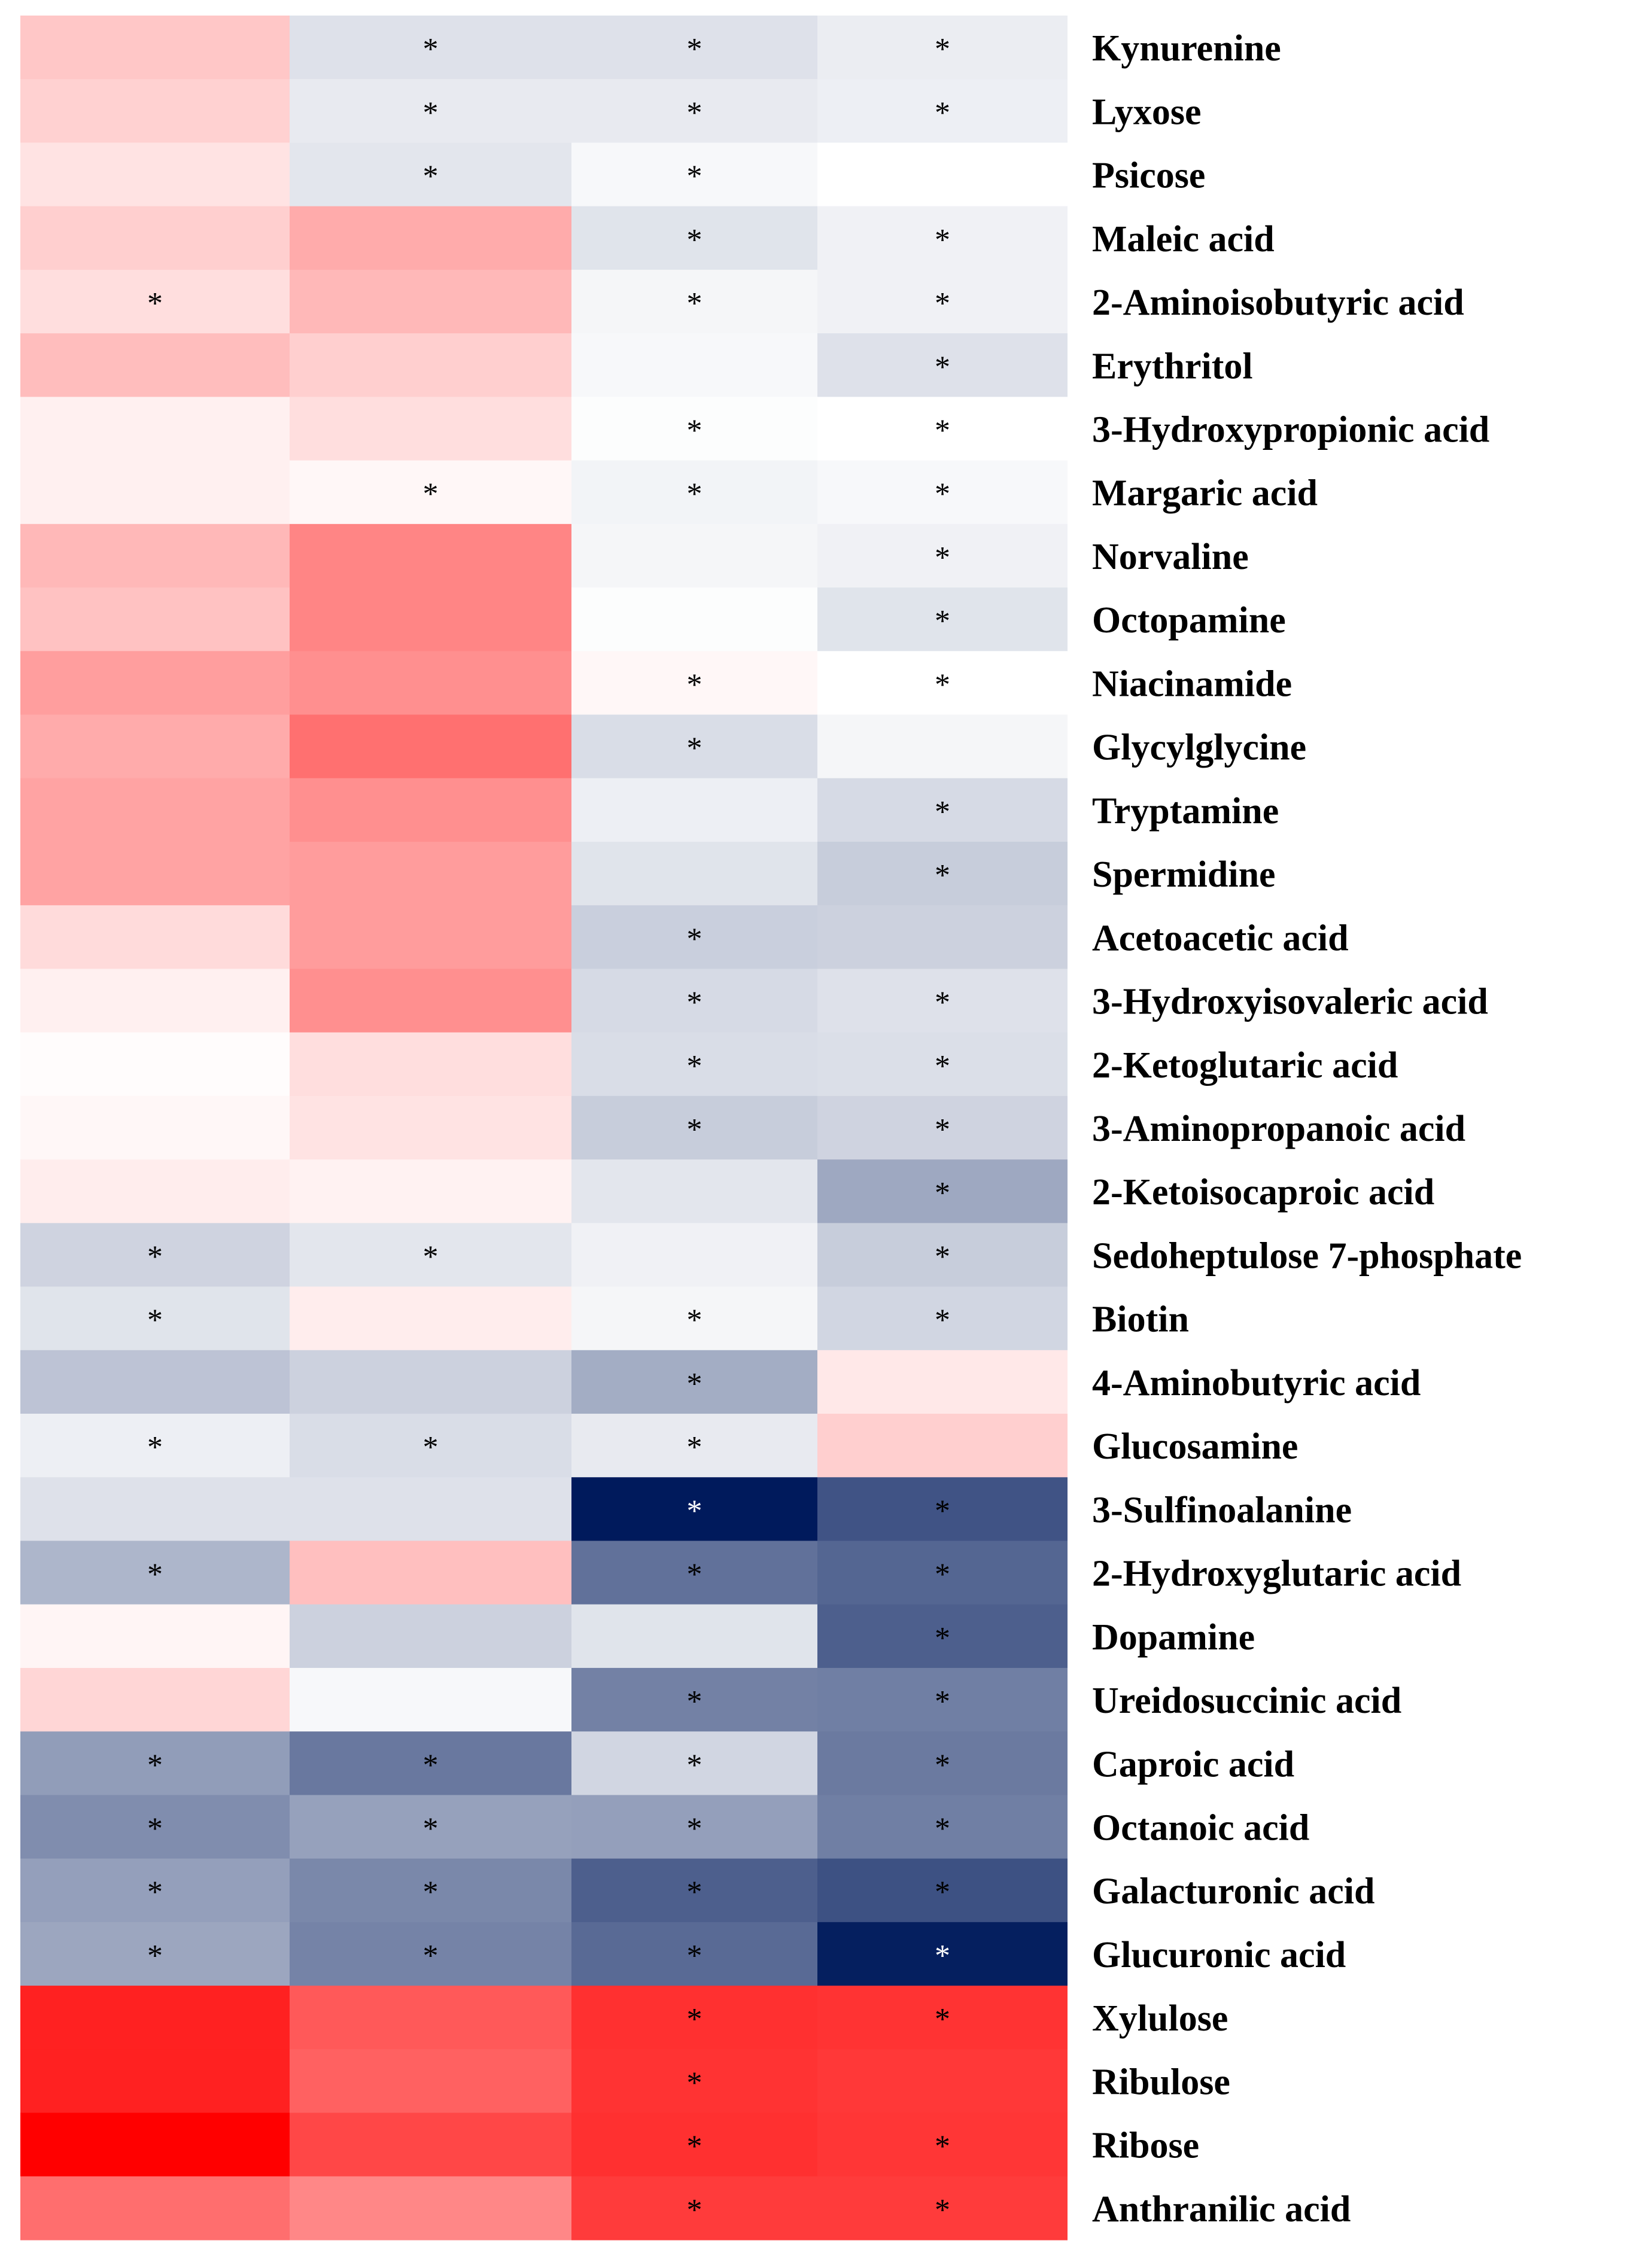 The width and height of the screenshot is (1627, 2268). What do you see at coordinates (1220, 938) in the screenshot?
I see `row-label: Acetoacetic acid` at bounding box center [1220, 938].